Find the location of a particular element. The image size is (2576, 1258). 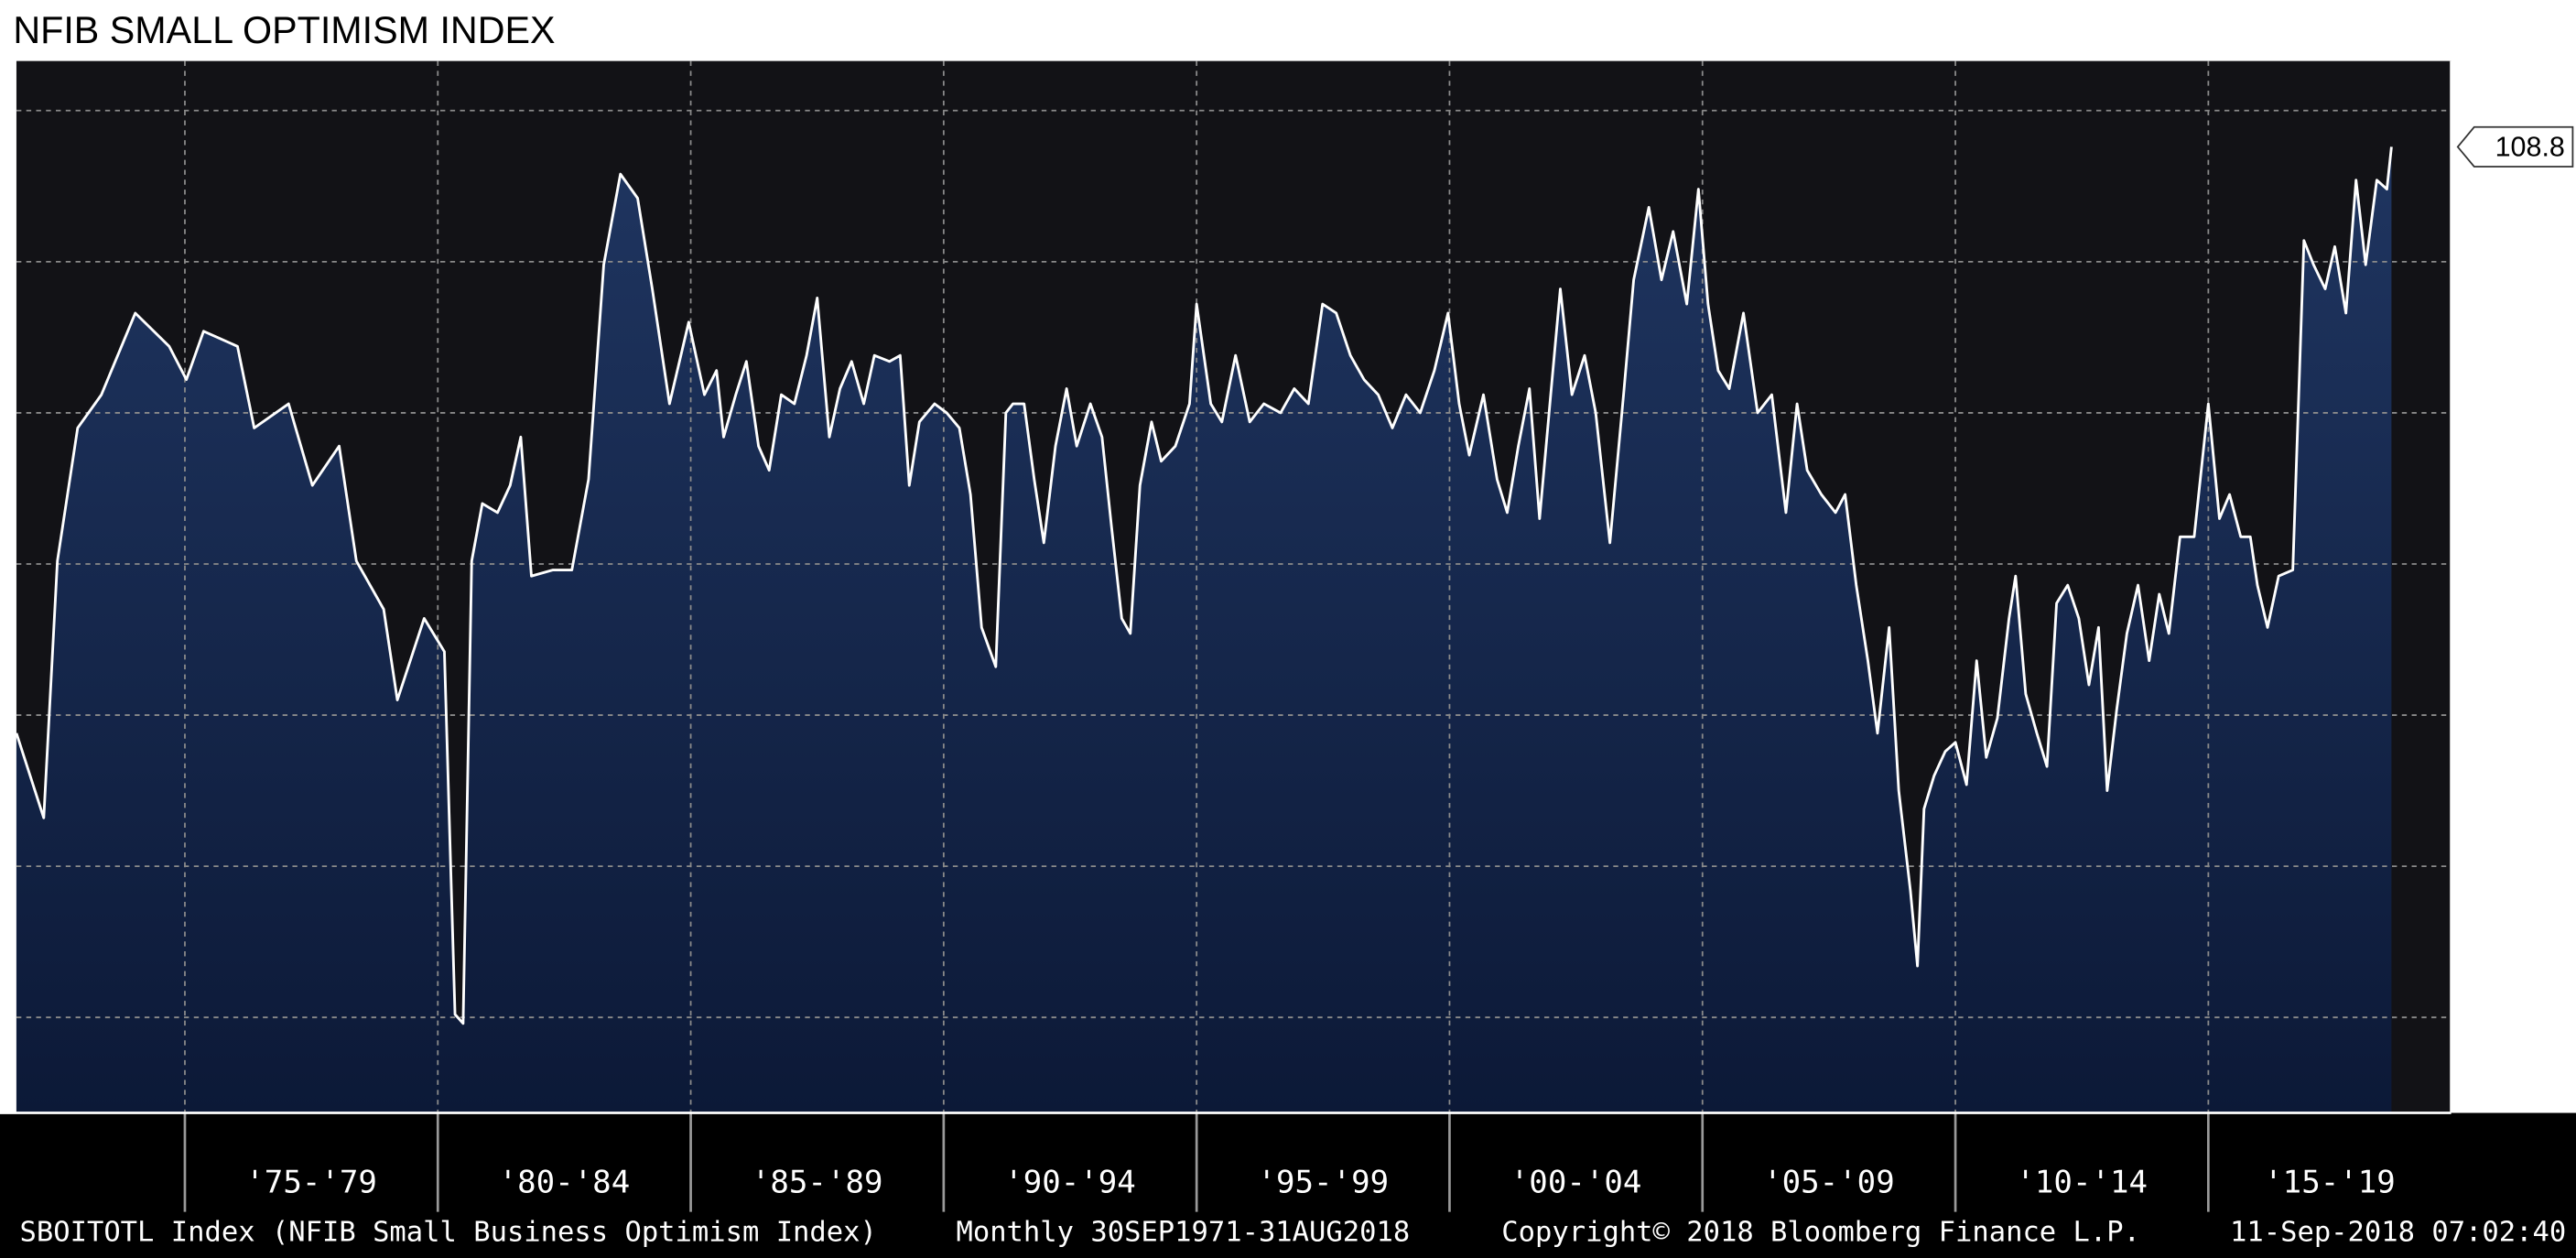

last-value-tag is located at coordinates (2515, 146).